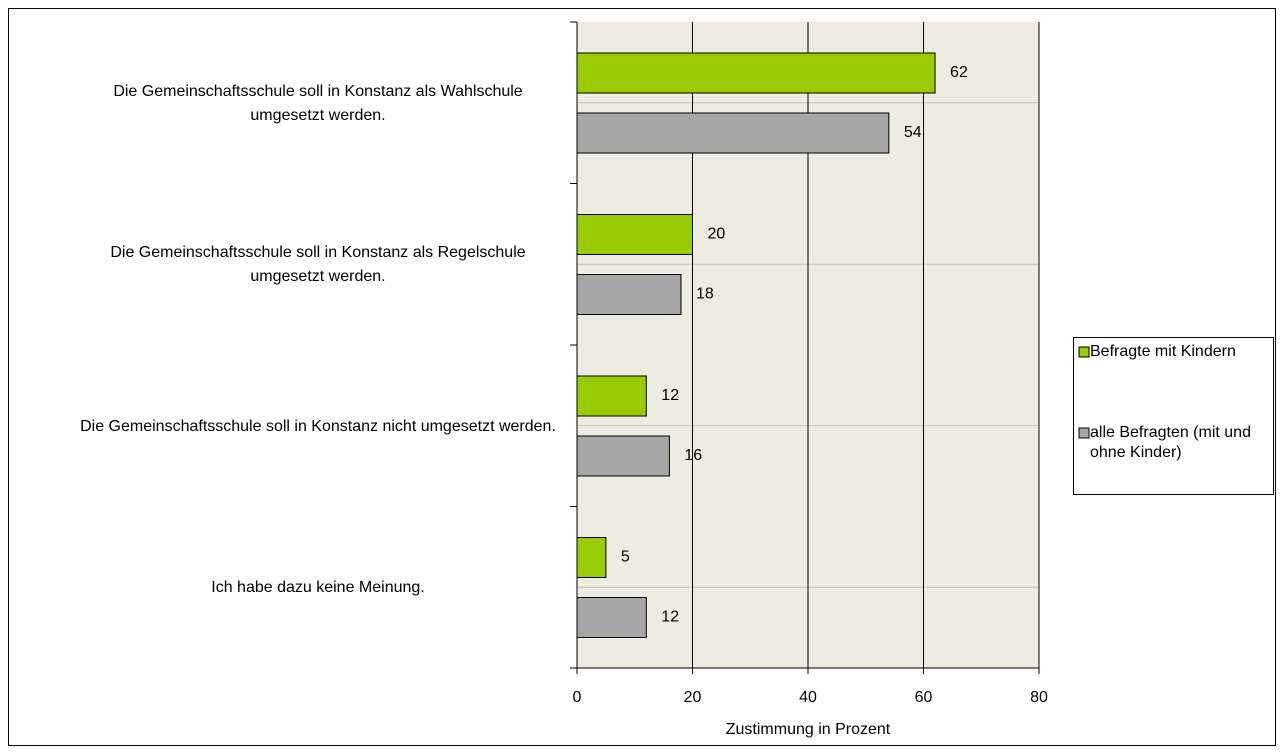 This screenshot has height=754, width=1284. Describe the element at coordinates (717, 234) in the screenshot. I see `value-label: 20` at that location.